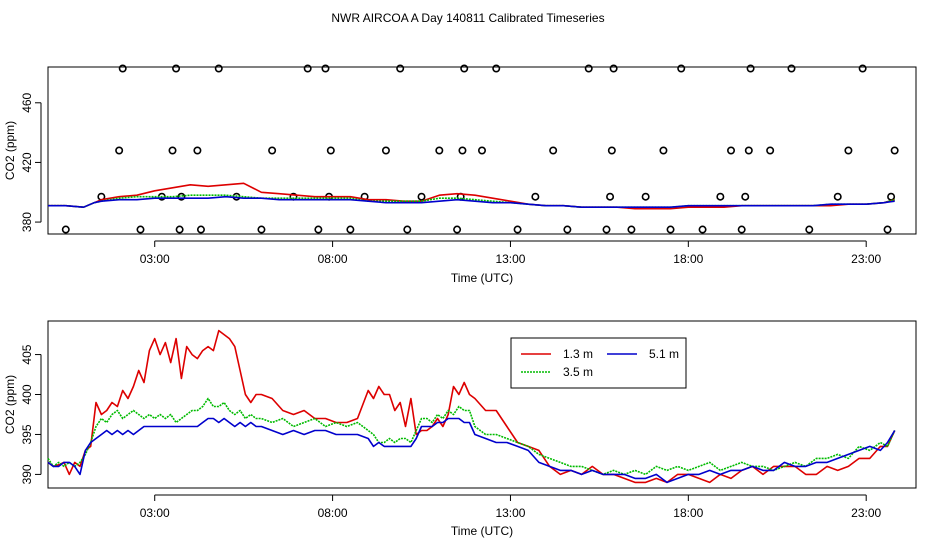  I want to click on legend-box, so click(598, 363).